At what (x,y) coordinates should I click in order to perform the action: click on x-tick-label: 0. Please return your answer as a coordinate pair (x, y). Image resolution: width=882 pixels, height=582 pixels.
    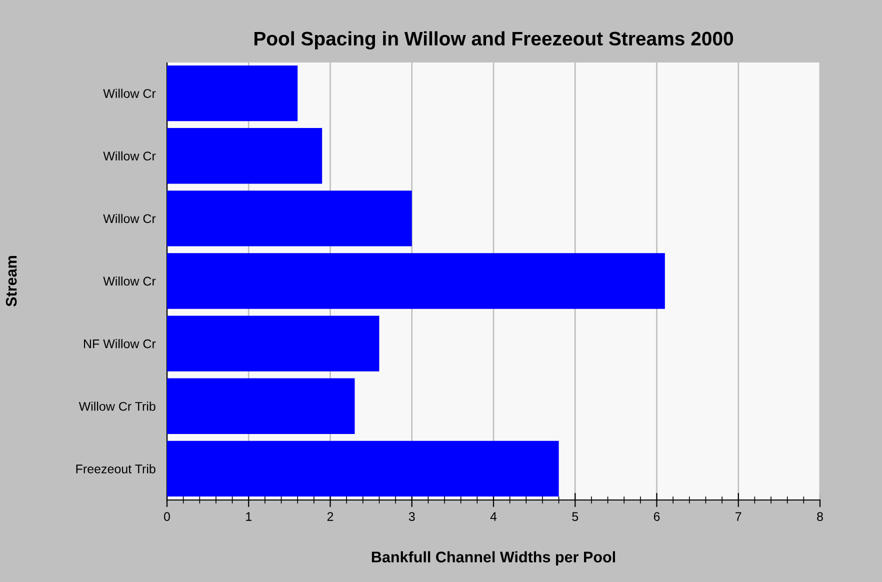
    Looking at the image, I should click on (167, 516).